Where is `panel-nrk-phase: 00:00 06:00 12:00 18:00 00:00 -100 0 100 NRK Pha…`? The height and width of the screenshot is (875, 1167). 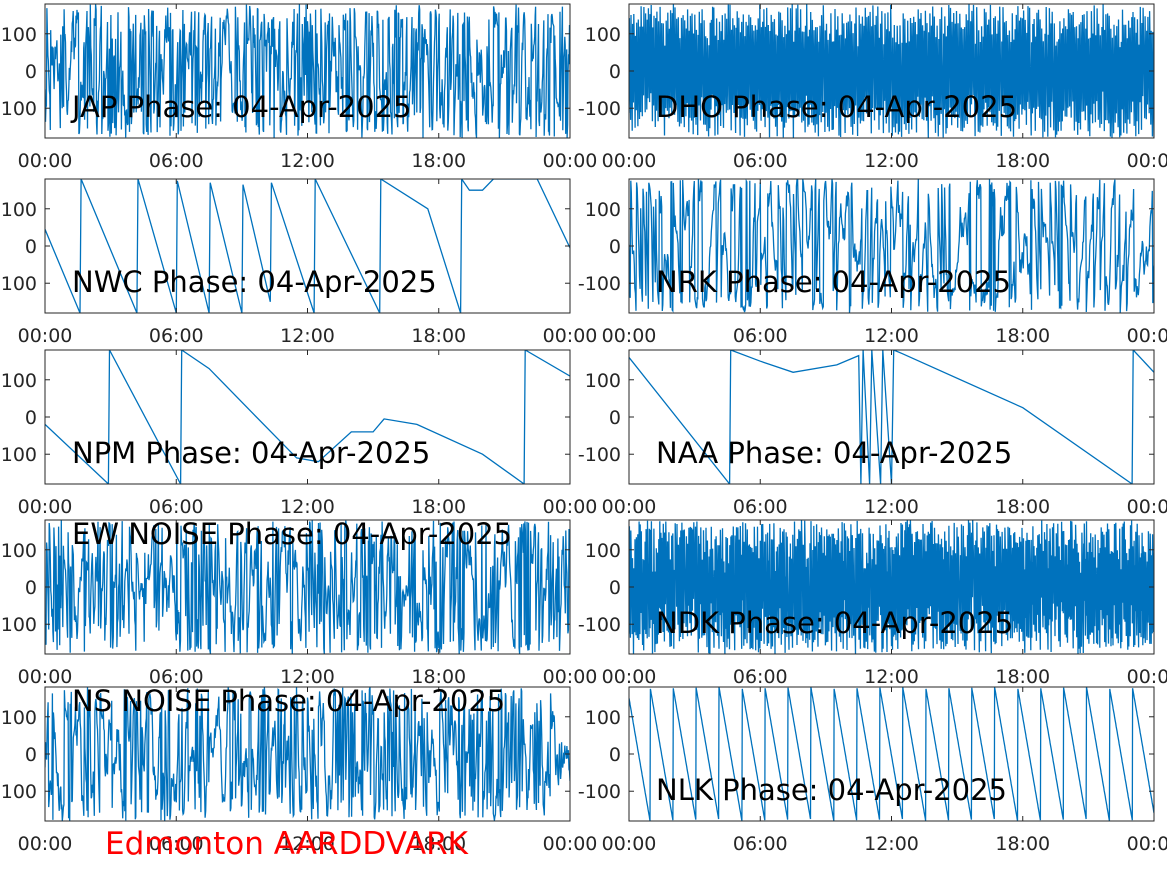 panel-nrk-phase: 00:00 06:00 12:00 18:00 00:00 -100 0 100 NRK Pha… is located at coordinates (872, 262).